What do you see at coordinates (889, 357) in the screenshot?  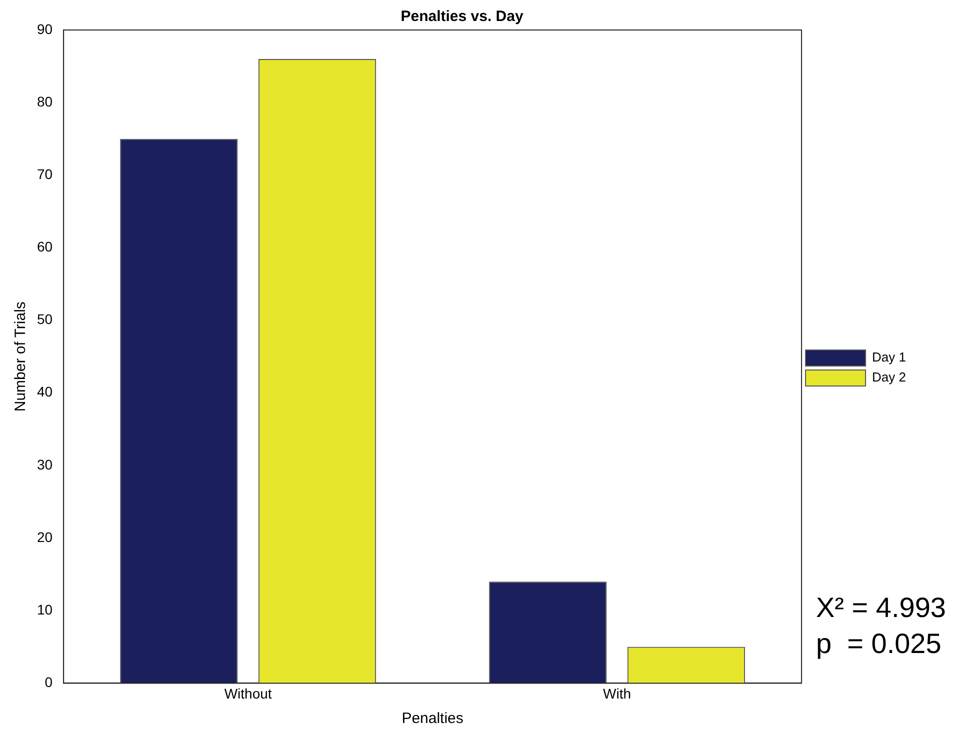 I see `legend-label: Day 1` at bounding box center [889, 357].